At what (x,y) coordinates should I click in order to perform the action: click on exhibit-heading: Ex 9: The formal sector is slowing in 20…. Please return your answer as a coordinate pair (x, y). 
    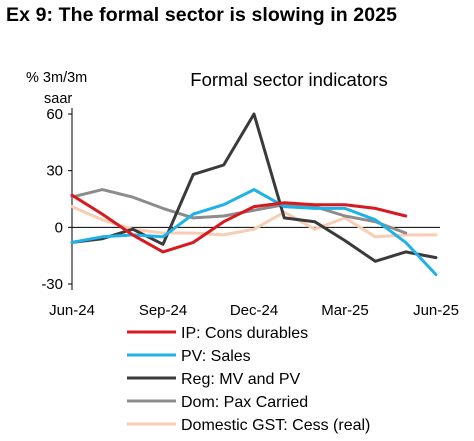
    Looking at the image, I should click on (202, 15).